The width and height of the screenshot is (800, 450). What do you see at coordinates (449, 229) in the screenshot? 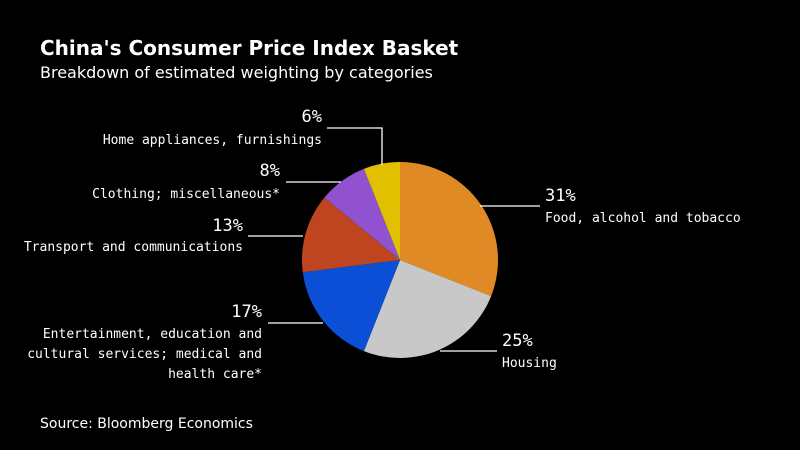
I see `pie-slice-food-alcohol-tobacco` at bounding box center [449, 229].